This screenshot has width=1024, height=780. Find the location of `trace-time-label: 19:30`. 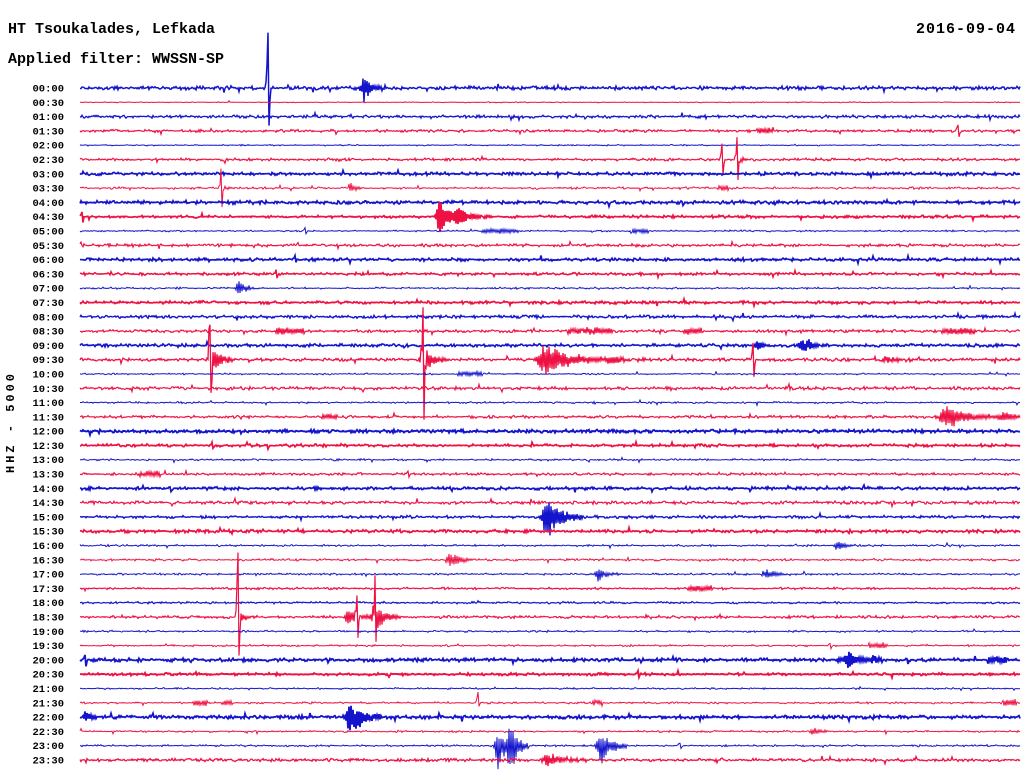

trace-time-label: 19:30 is located at coordinates (48, 647).